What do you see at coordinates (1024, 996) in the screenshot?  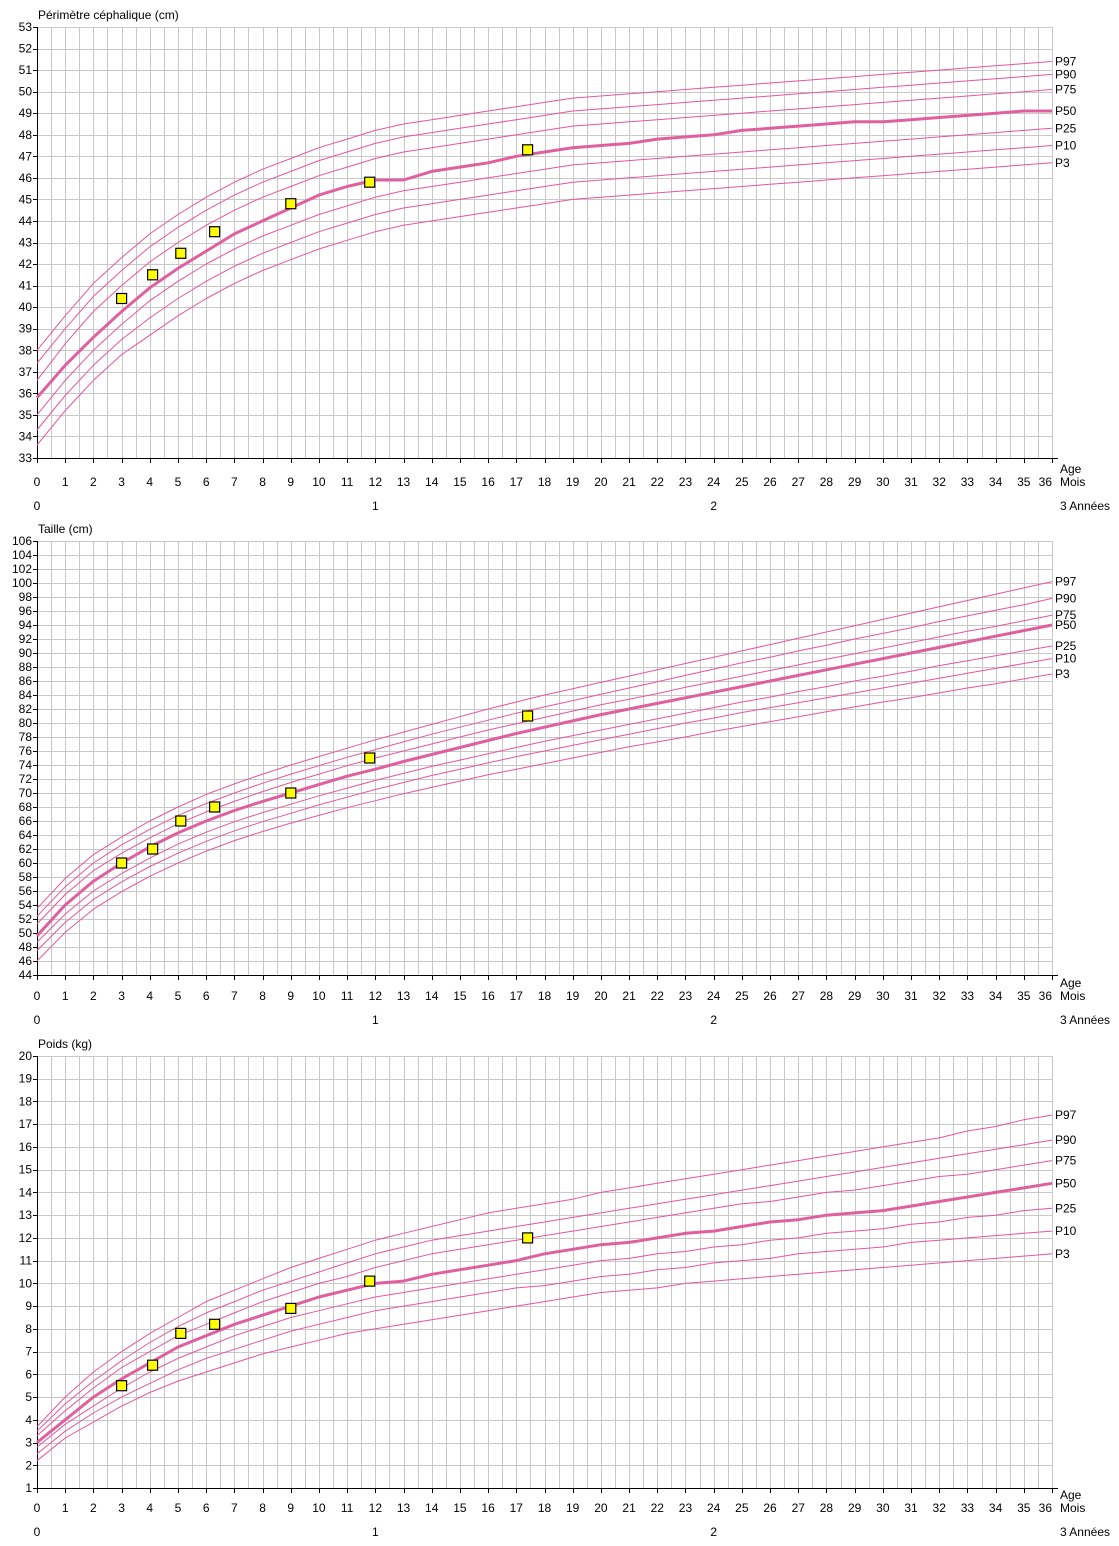 I see `x-tick-label: 35` at bounding box center [1024, 996].